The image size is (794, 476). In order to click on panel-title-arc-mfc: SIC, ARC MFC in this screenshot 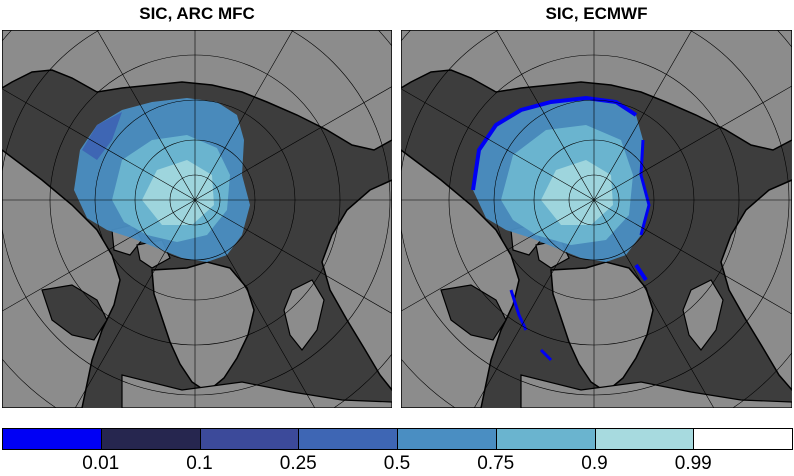, I will do `click(197, 13)`.